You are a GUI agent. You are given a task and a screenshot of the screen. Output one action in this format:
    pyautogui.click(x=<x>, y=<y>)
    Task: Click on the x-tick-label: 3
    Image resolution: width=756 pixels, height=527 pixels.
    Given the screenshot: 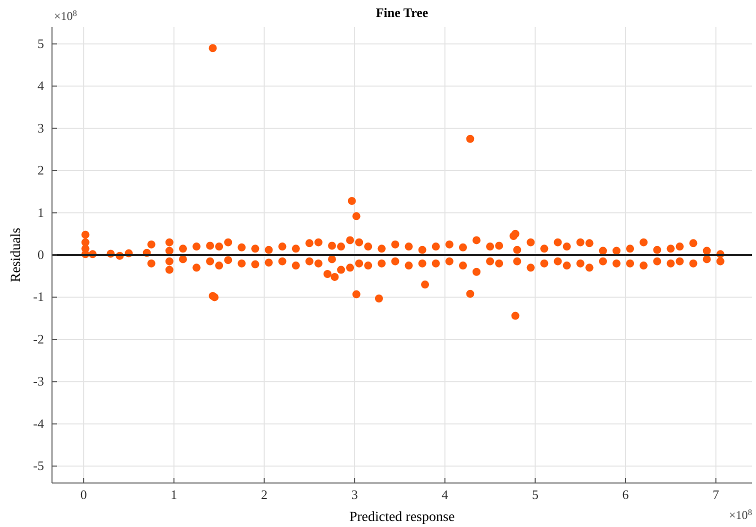 What is the action you would take?
    pyautogui.click(x=354, y=494)
    